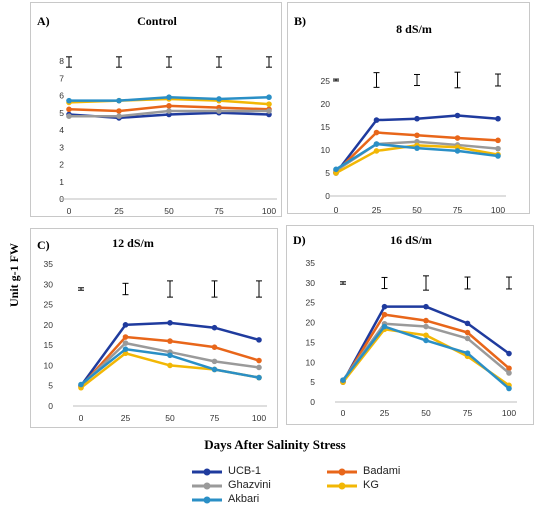  I want to click on panel-label: D), so click(299, 240).